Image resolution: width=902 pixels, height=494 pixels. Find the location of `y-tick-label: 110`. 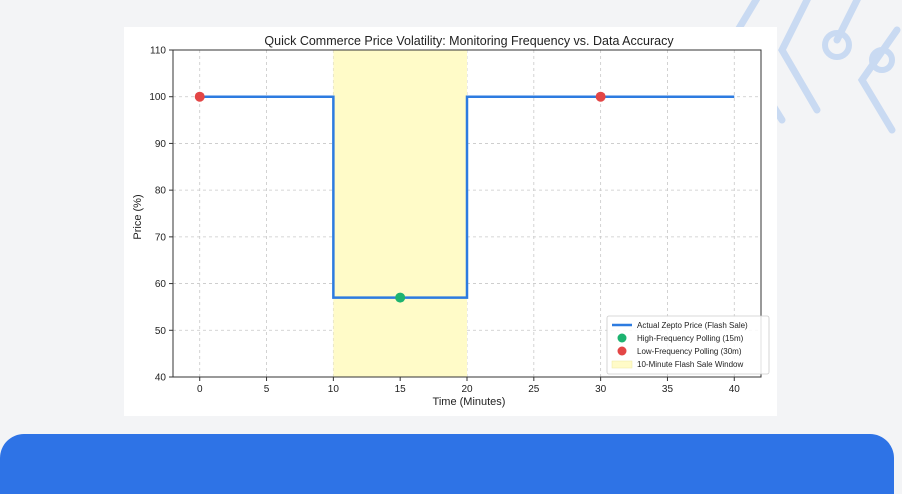

y-tick-label: 110 is located at coordinates (158, 51).